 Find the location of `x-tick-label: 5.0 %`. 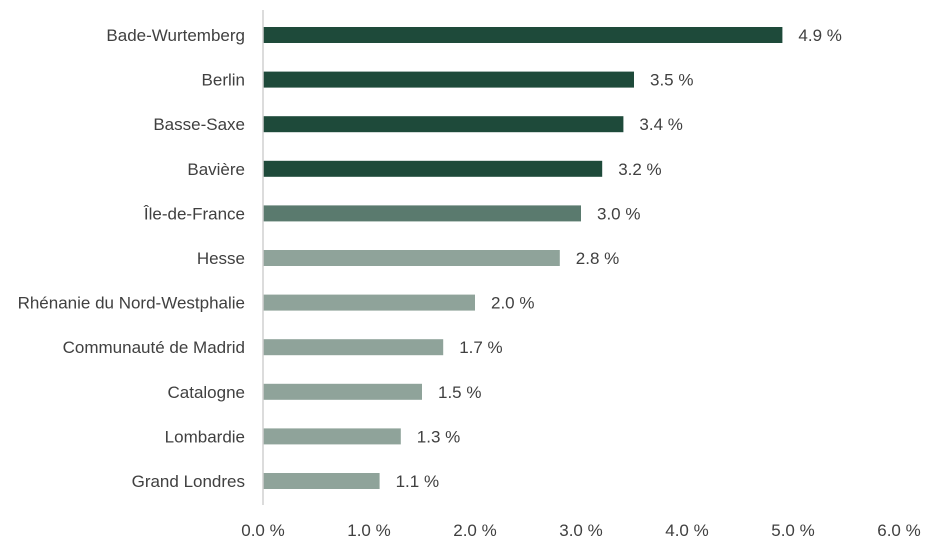

x-tick-label: 5.0 % is located at coordinates (792, 529).